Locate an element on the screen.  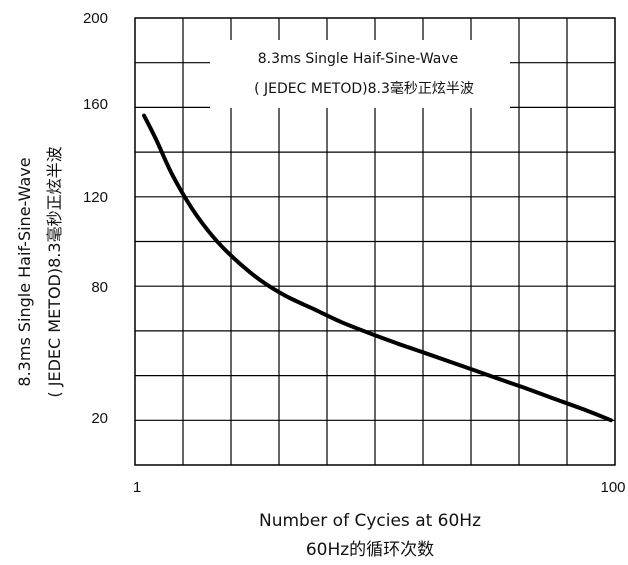
x-axis-label-line-1: Number of Cycies at 60Hz is located at coordinates (370, 521).